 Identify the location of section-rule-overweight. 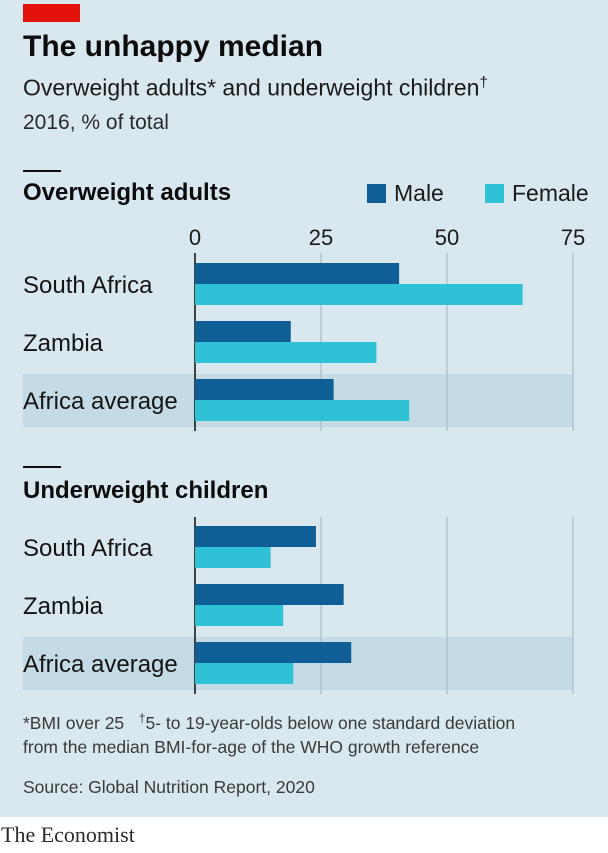
(42, 171).